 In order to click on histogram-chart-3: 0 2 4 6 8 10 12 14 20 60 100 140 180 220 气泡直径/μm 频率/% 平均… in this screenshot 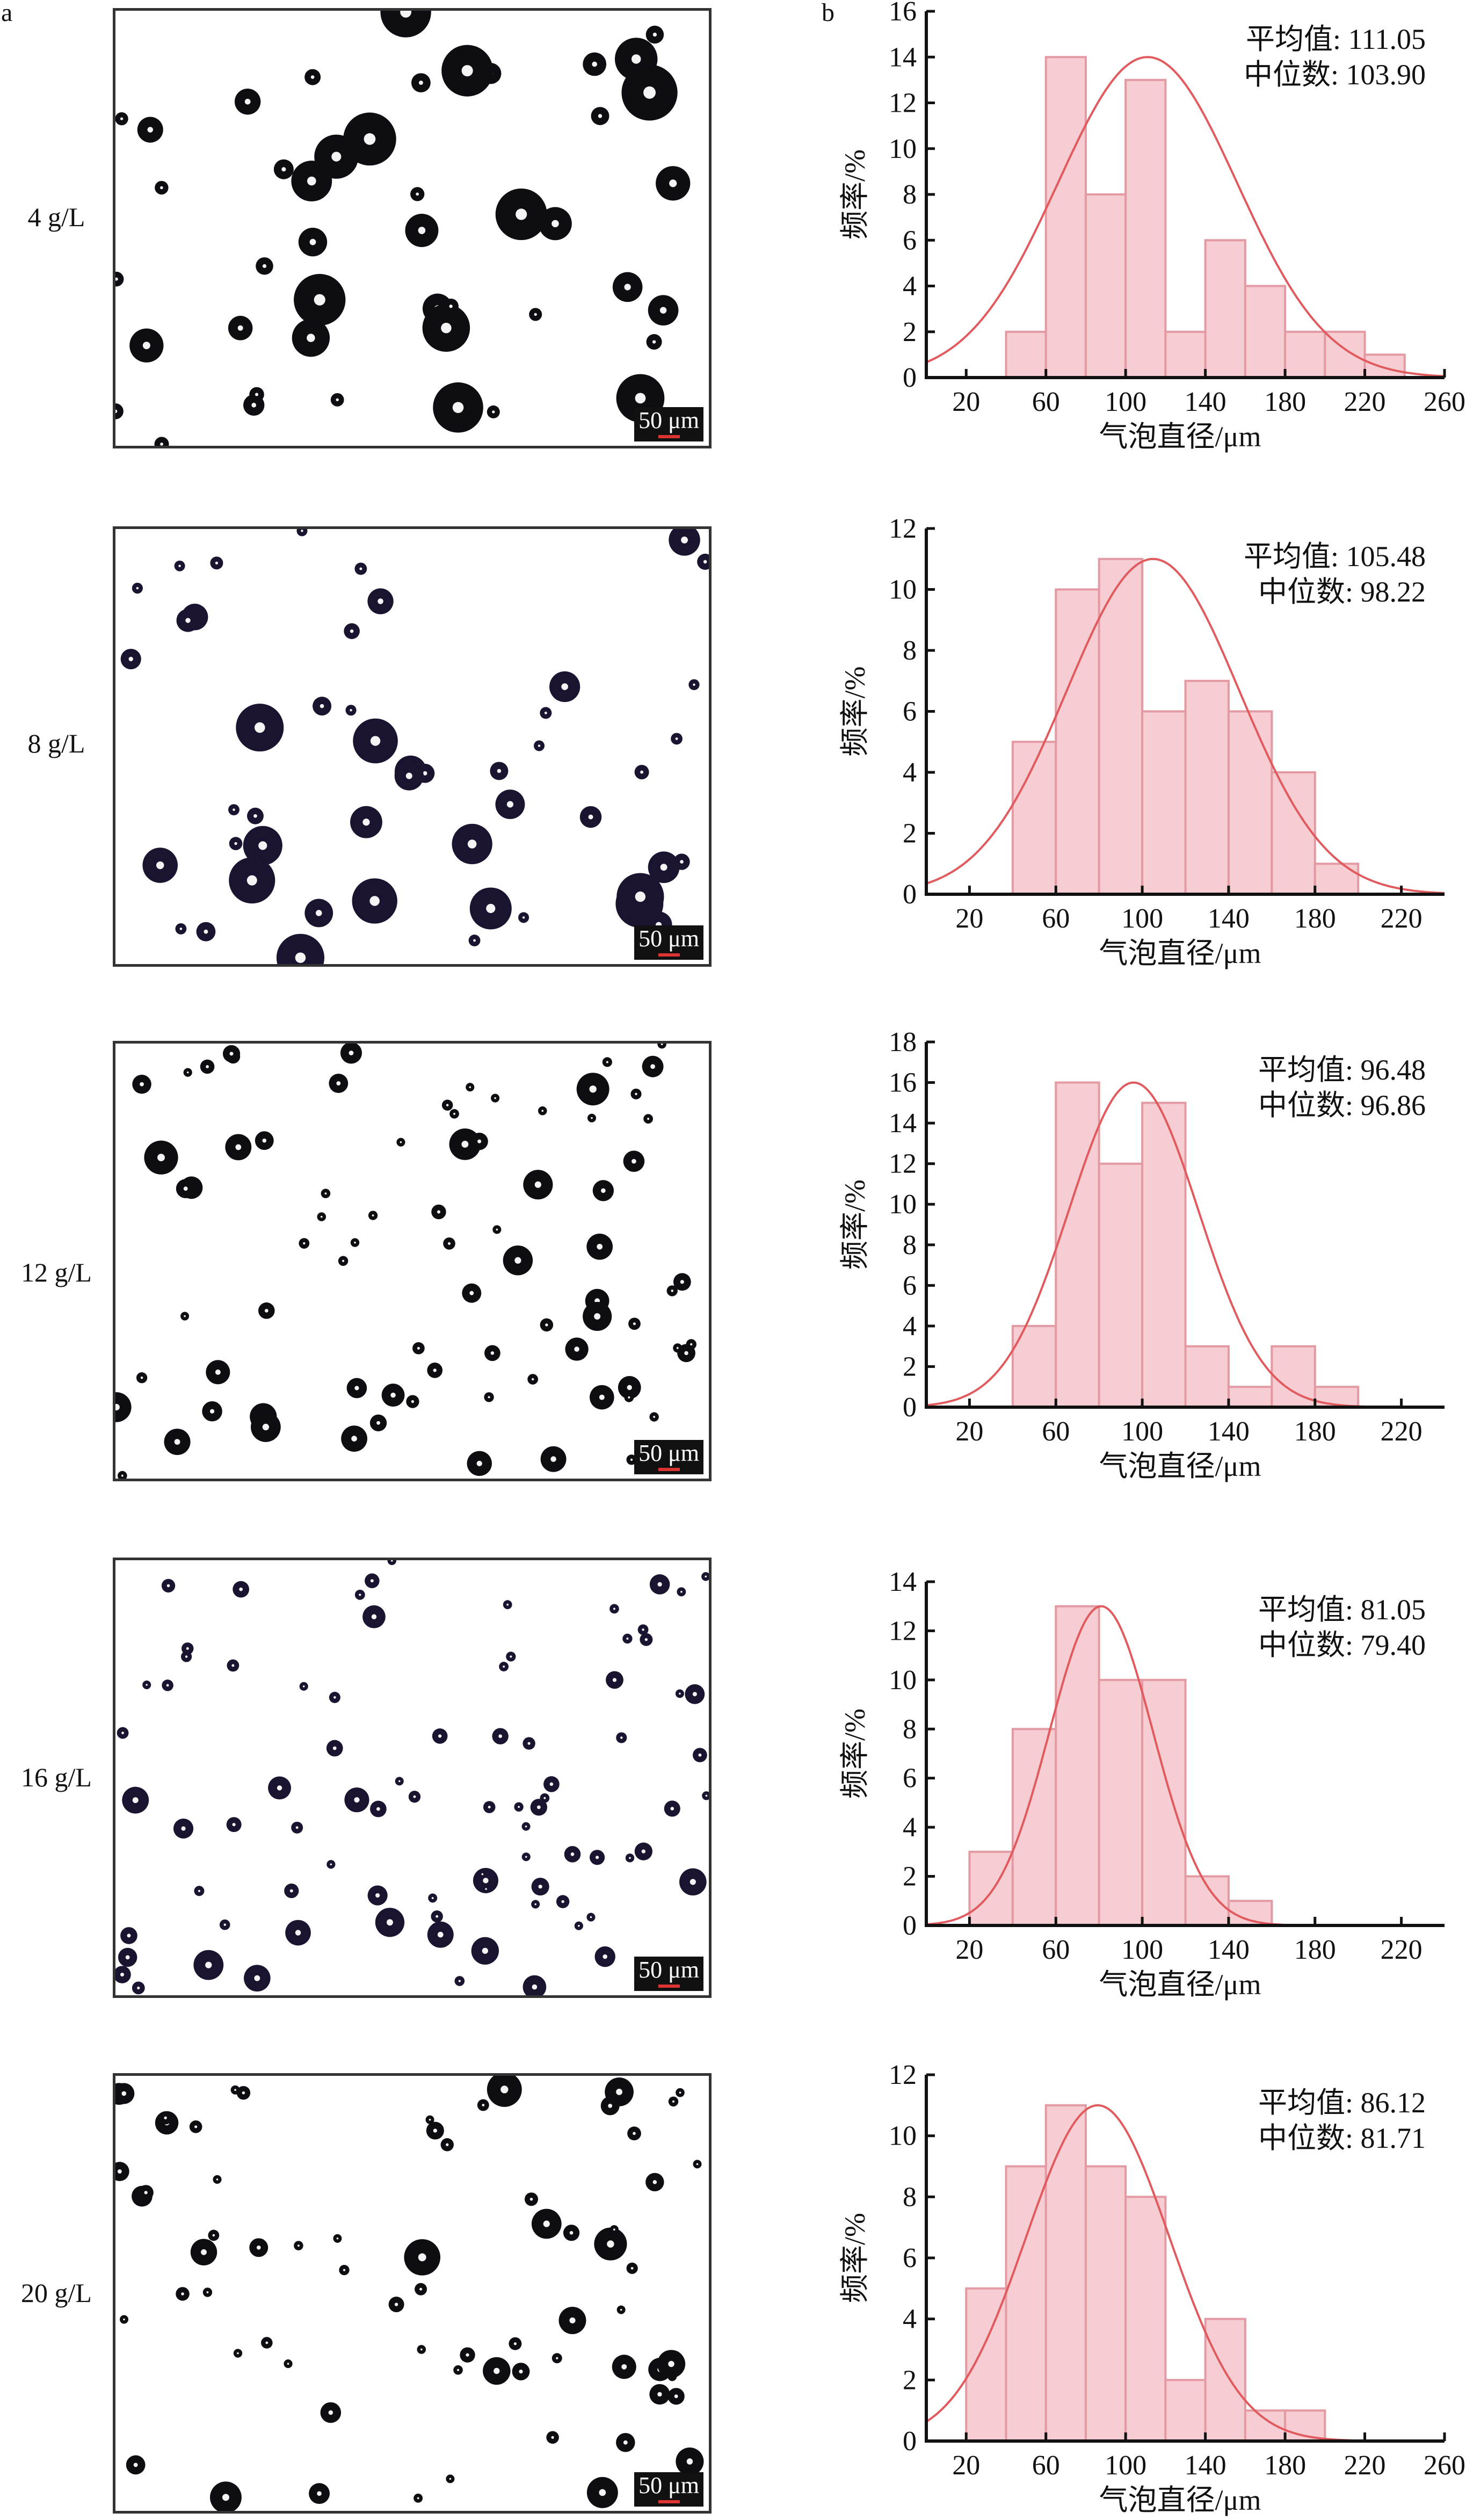, I will do `click(1142, 1784)`.